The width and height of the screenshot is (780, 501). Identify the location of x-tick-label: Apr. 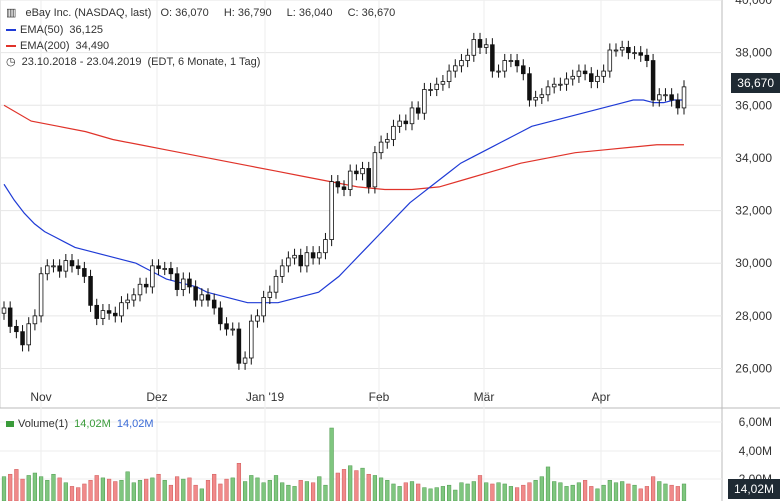
(601, 397).